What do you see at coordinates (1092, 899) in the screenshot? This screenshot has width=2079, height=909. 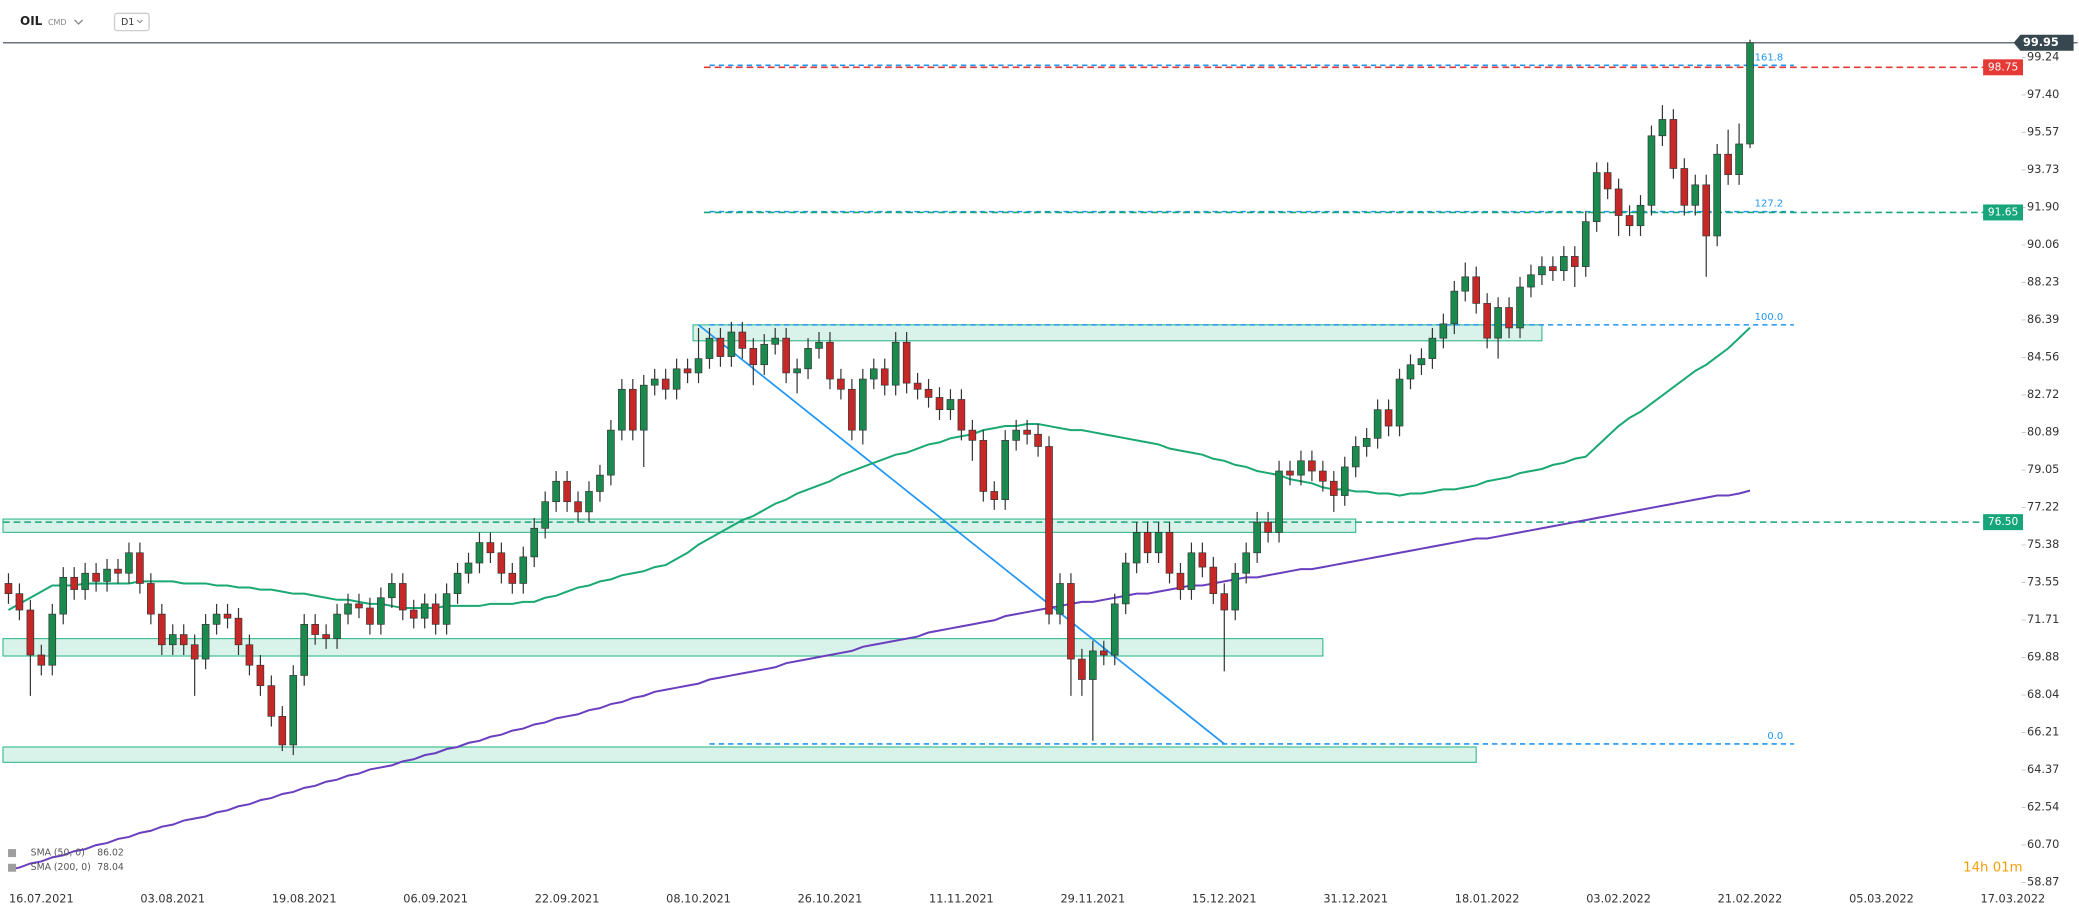 I see `x-tick-label: 29.11.2021` at bounding box center [1092, 899].